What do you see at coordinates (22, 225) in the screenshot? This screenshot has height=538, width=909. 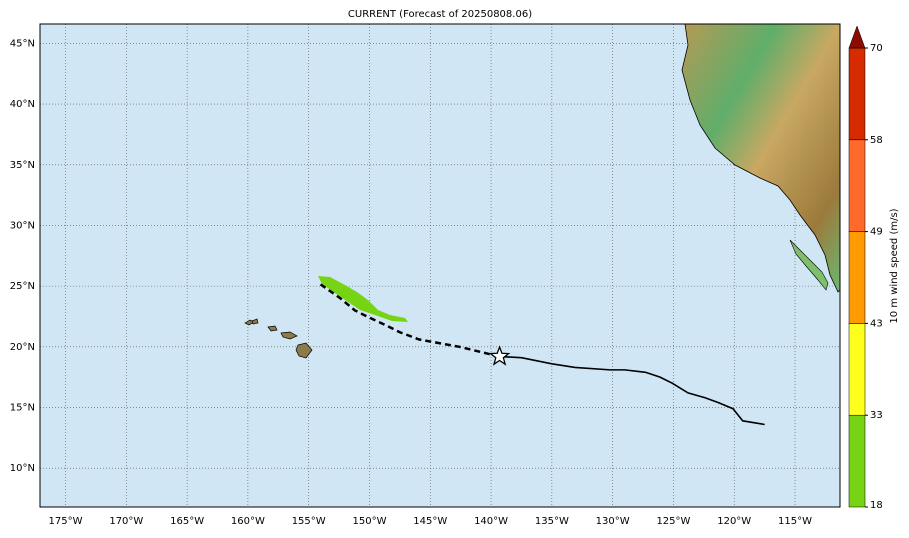 I see `y-tick-label: 30°N` at bounding box center [22, 225].